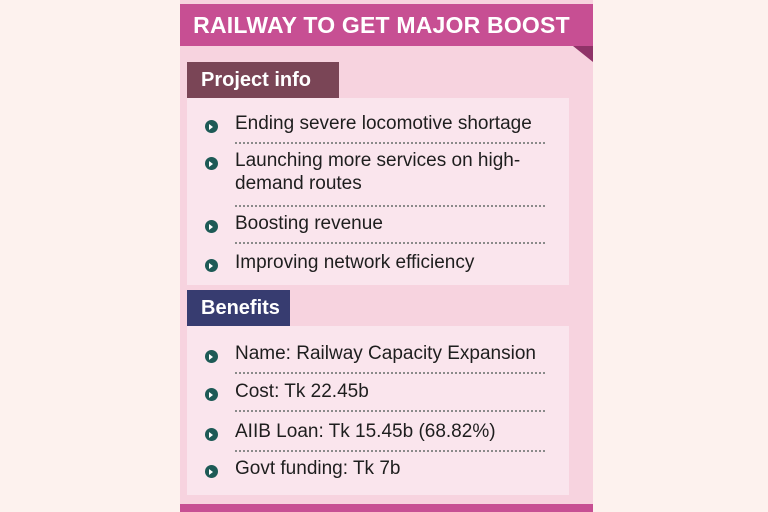 The width and height of the screenshot is (768, 512). What do you see at coordinates (355, 262) in the screenshot?
I see `list-item-text: Improving network efficiency` at bounding box center [355, 262].